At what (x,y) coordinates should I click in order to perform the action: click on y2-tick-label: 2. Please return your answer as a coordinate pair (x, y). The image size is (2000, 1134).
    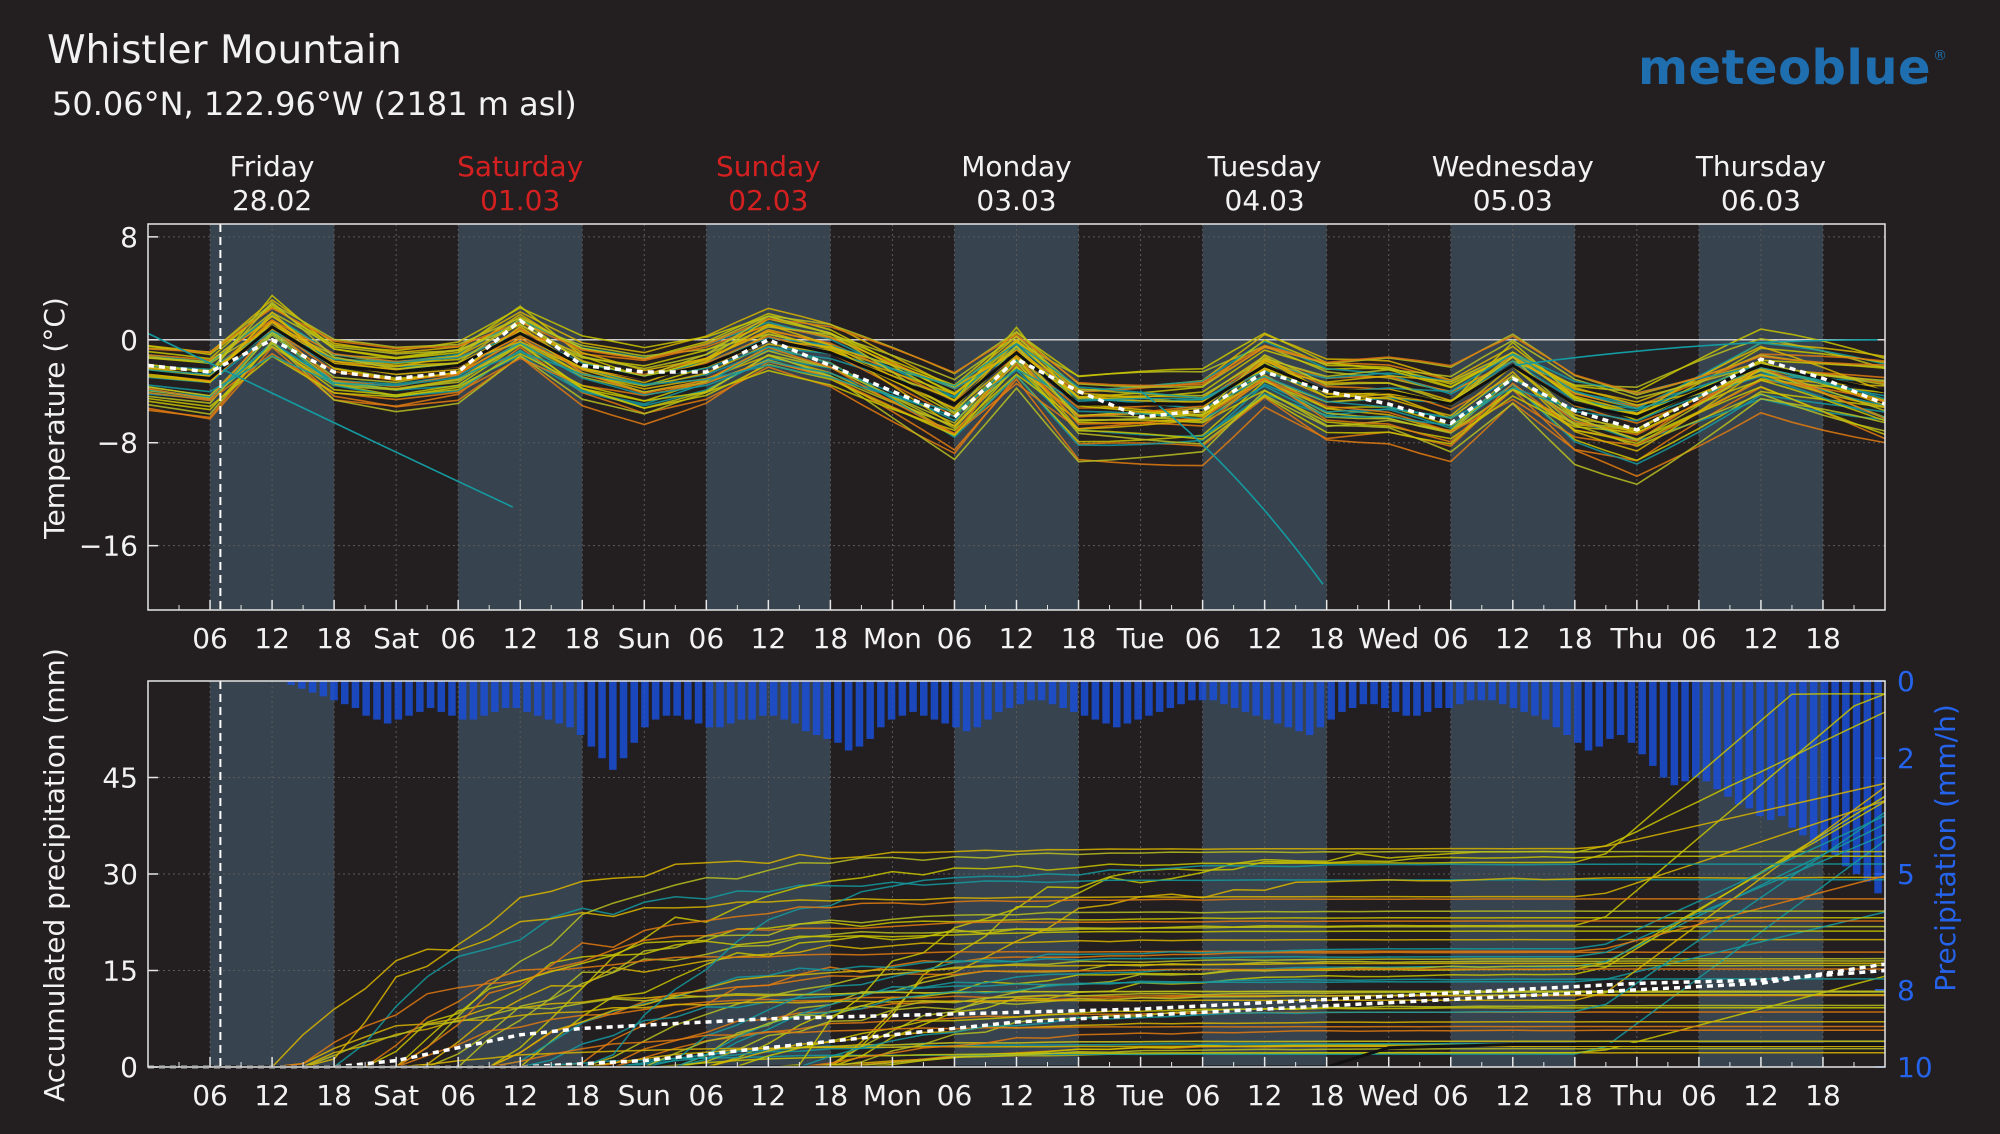
    Looking at the image, I should click on (1906, 758).